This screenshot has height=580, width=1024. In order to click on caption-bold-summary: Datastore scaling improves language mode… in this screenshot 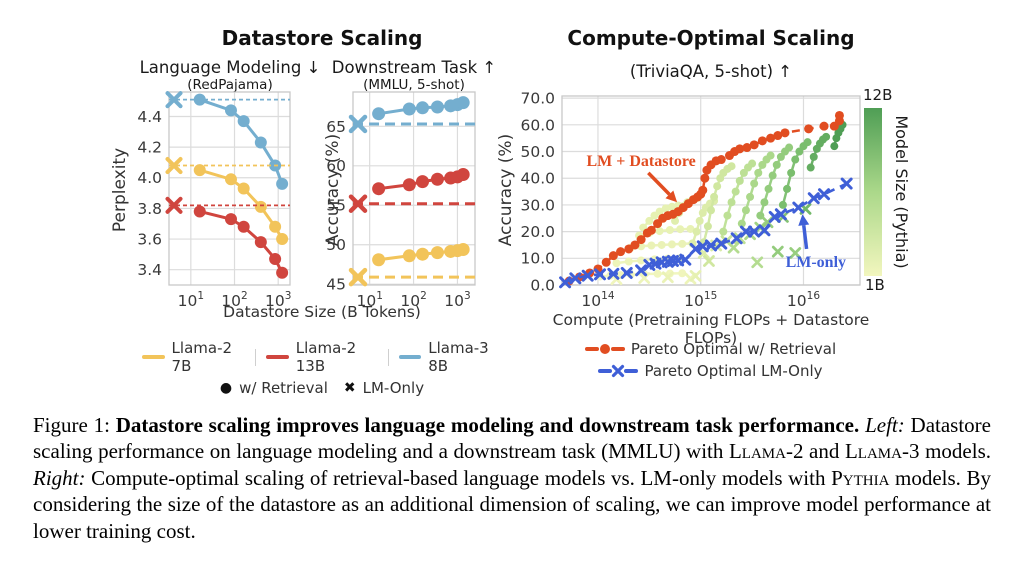, I will do `click(487, 425)`.